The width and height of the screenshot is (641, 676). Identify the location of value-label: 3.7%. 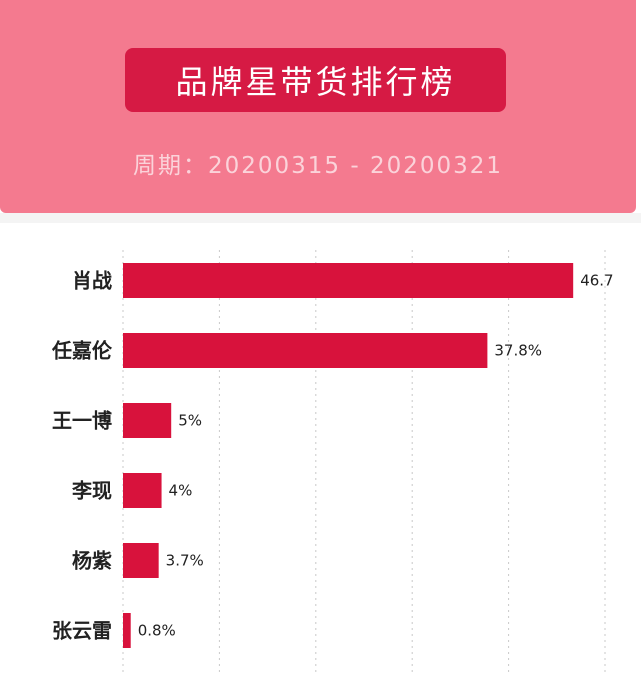
(185, 561).